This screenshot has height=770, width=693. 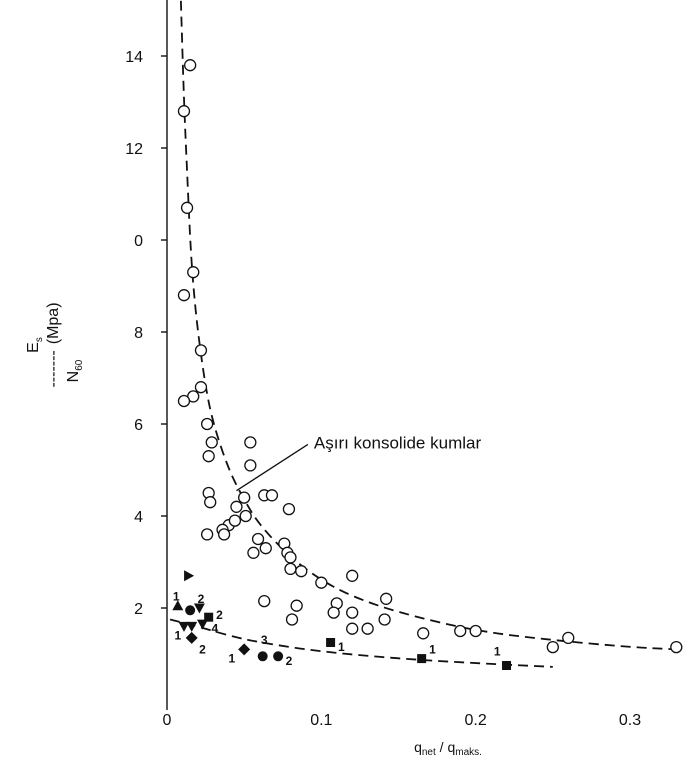 What do you see at coordinates (33, 347) in the screenshot?
I see `y-label-symbol: E` at bounding box center [33, 347].